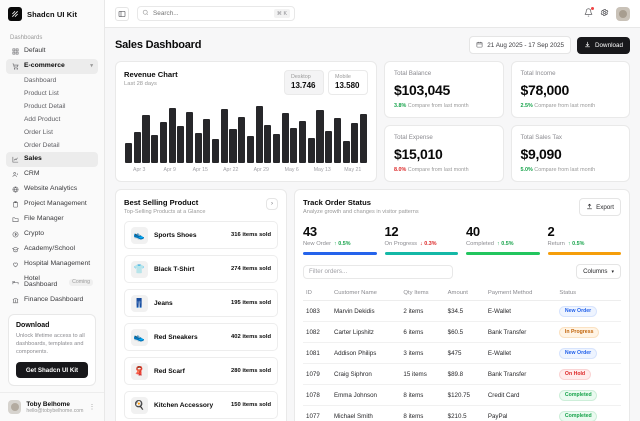 The image size is (640, 421). I want to click on search-shortcut: ⌘ K, so click(281, 13).